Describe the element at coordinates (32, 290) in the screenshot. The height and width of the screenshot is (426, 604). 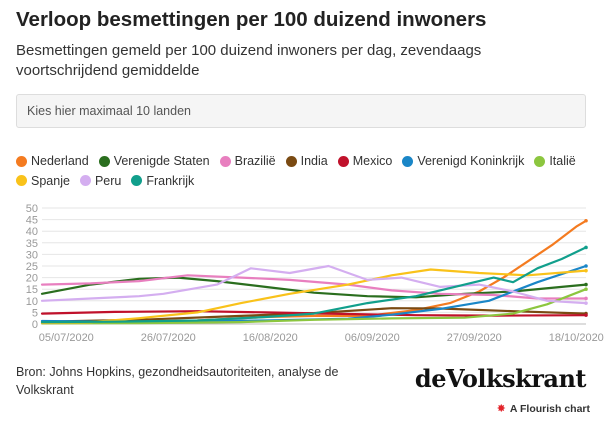
I see `y-tick-label: 15` at that location.